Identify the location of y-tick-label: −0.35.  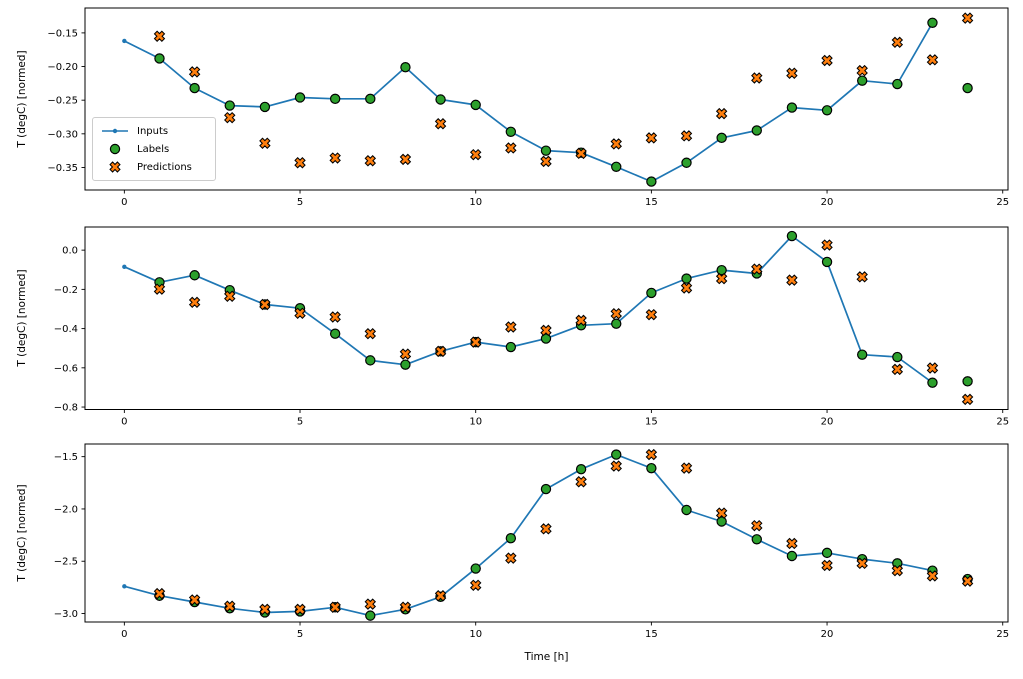
(62, 168).